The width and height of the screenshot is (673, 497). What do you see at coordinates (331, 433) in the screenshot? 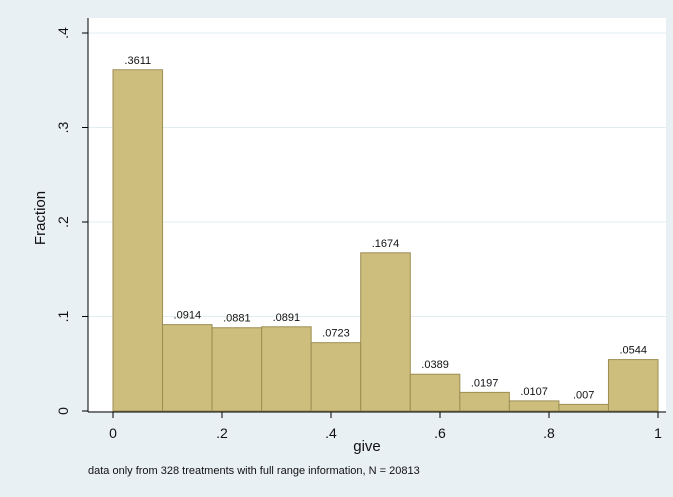
I see `x-tick-label: .4` at bounding box center [331, 433].